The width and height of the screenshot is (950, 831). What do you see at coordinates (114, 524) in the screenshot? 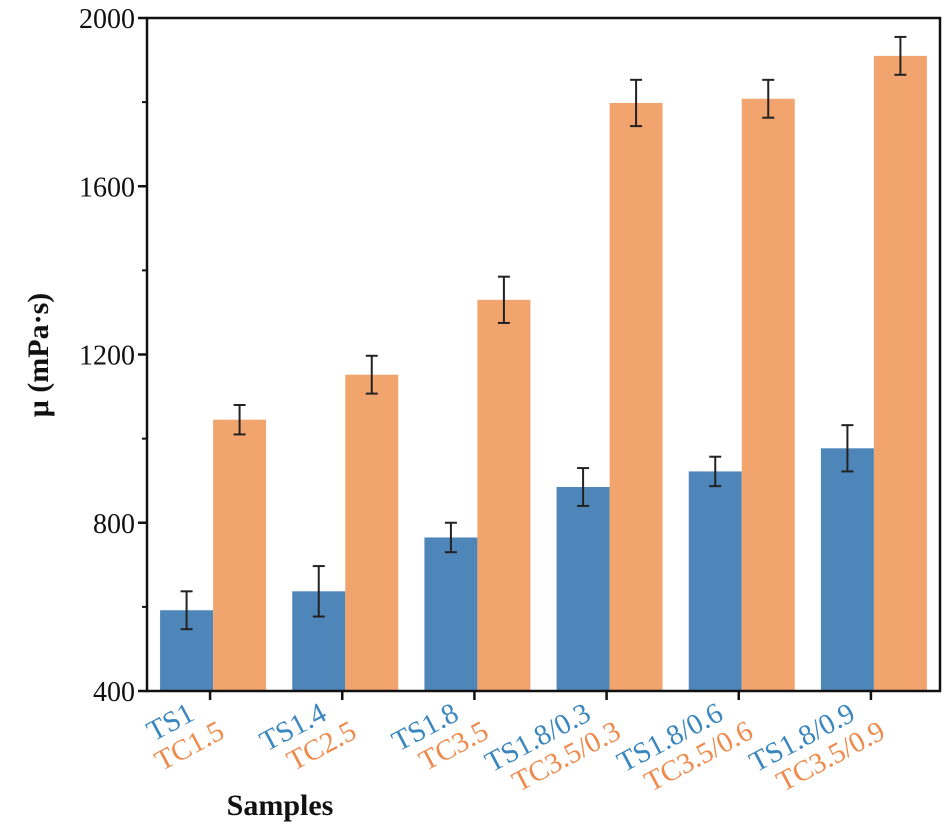
I see `y-tick-label-1: 800` at bounding box center [114, 524].